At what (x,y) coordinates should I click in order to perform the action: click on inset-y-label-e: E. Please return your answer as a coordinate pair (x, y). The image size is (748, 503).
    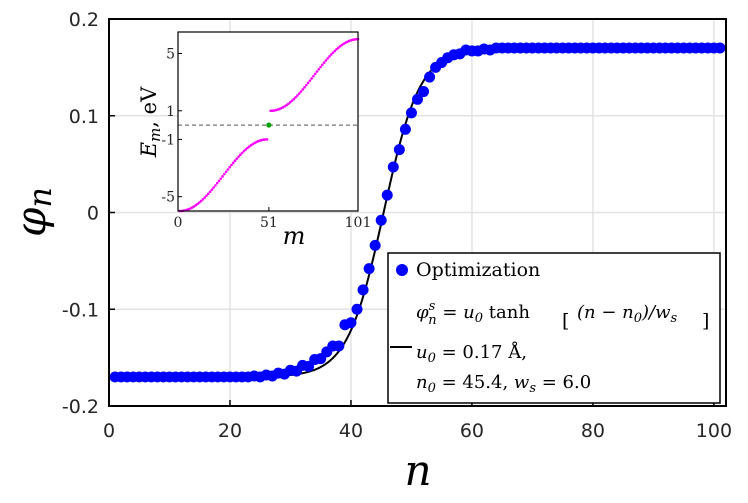
    Looking at the image, I should click on (149, 150).